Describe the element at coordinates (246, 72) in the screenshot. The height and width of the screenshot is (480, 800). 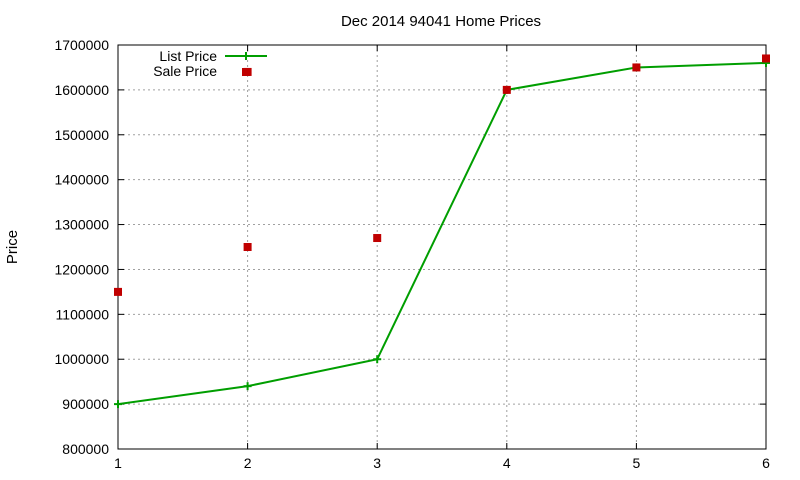
I see `legend-marker-sale-price` at that location.